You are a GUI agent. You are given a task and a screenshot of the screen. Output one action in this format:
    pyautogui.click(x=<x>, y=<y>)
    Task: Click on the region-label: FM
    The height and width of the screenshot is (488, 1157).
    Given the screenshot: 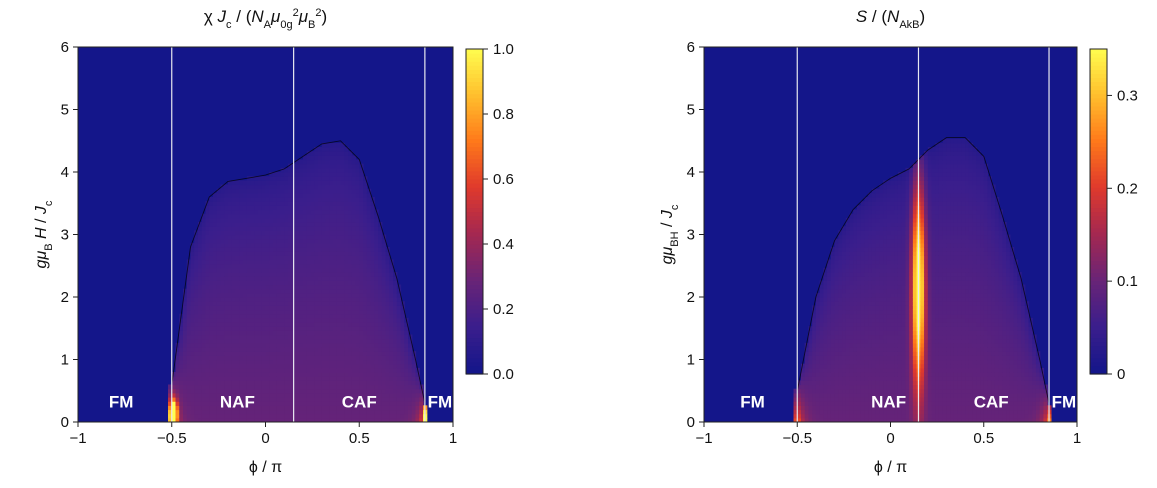 What is the action you would take?
    pyautogui.click(x=121, y=402)
    